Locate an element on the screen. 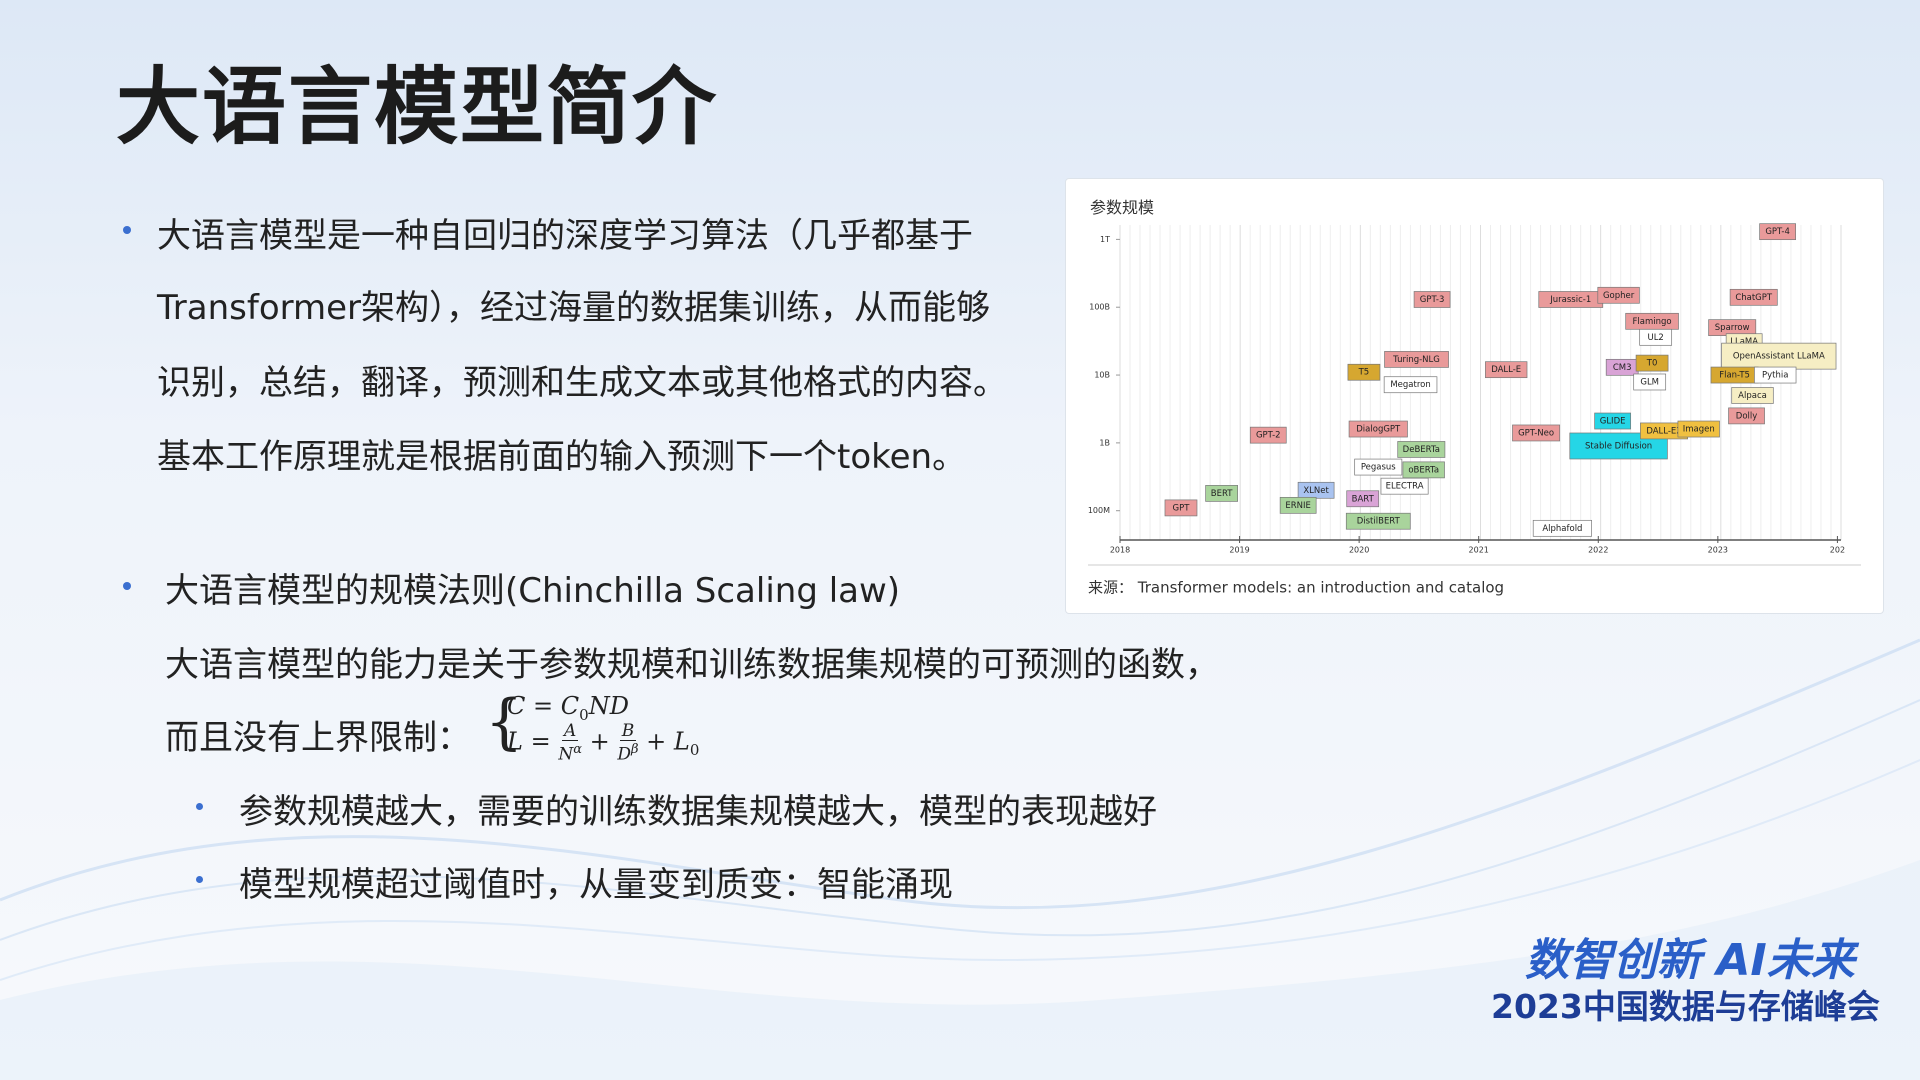 This screenshot has height=1080, width=1920. model-label: LLaMA is located at coordinates (1744, 342).